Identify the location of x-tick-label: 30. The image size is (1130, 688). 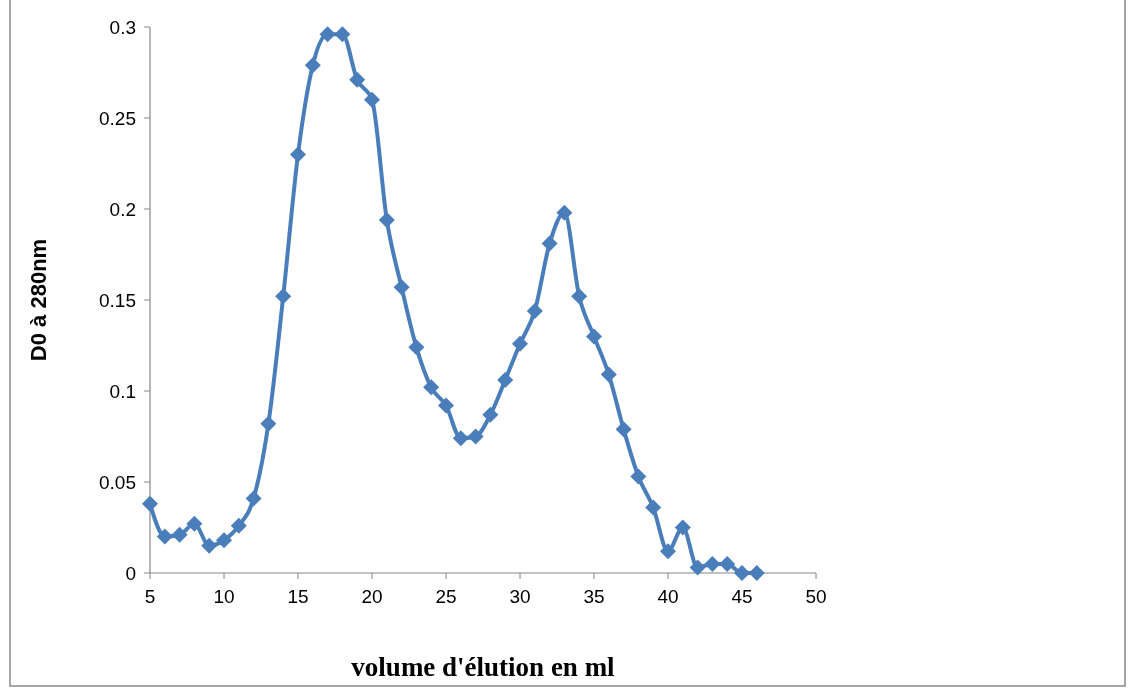
(520, 596).